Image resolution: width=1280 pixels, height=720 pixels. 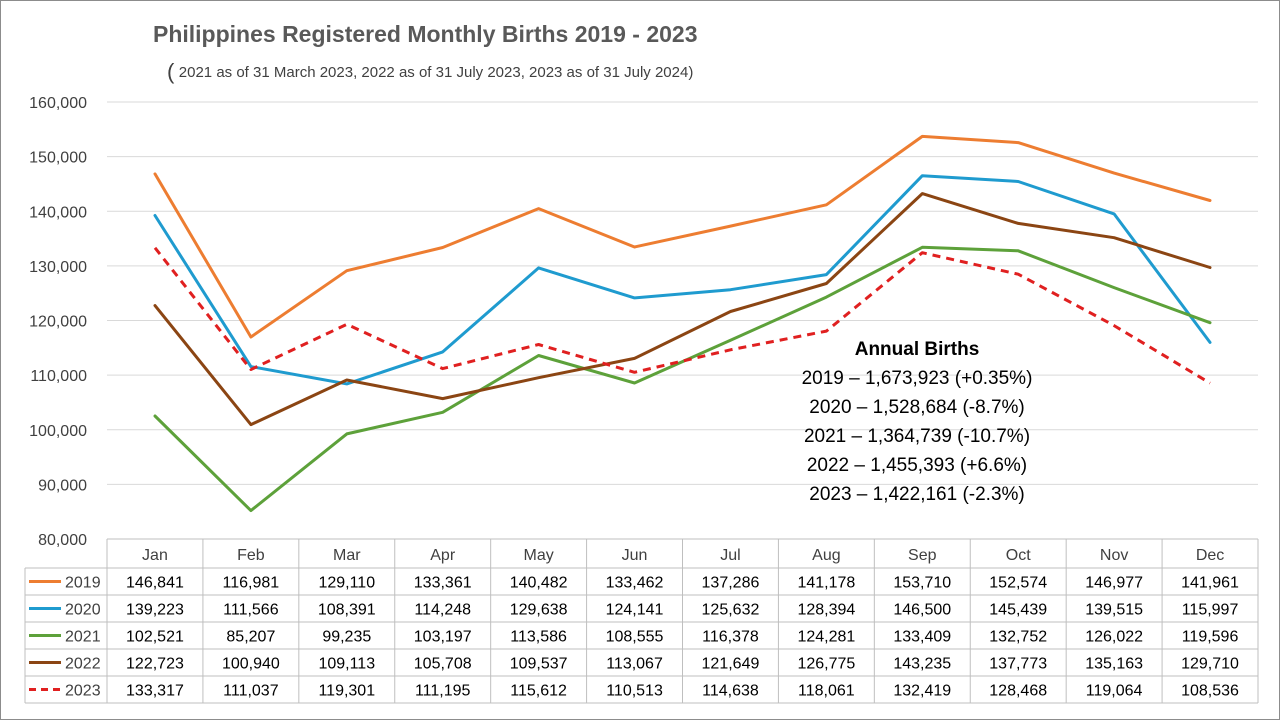 I want to click on y-tick-label: 150,000, so click(x=58, y=158).